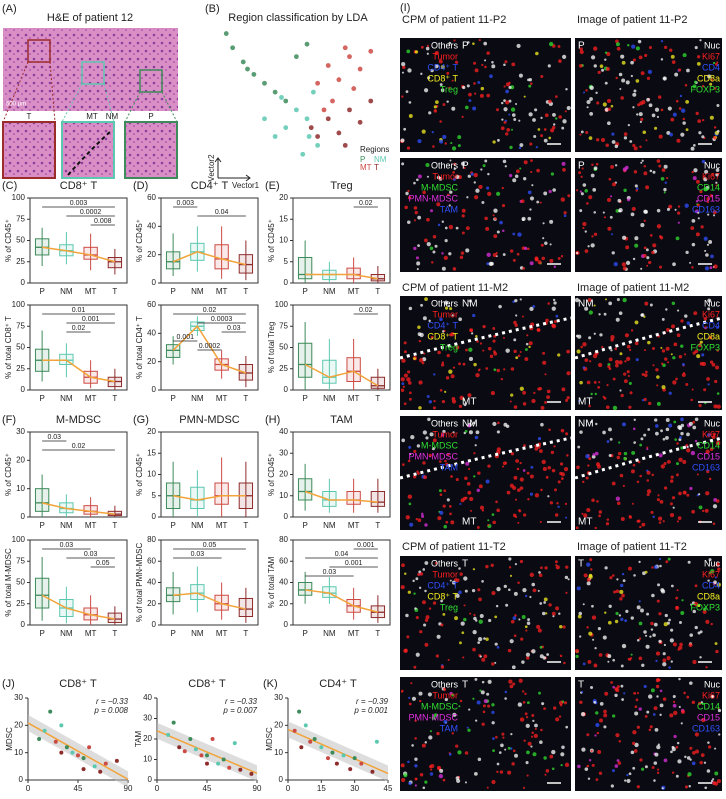 The height and width of the screenshot is (799, 726). Describe the element at coordinates (648, 458) in the screenshot. I see `region-boundary` at that location.